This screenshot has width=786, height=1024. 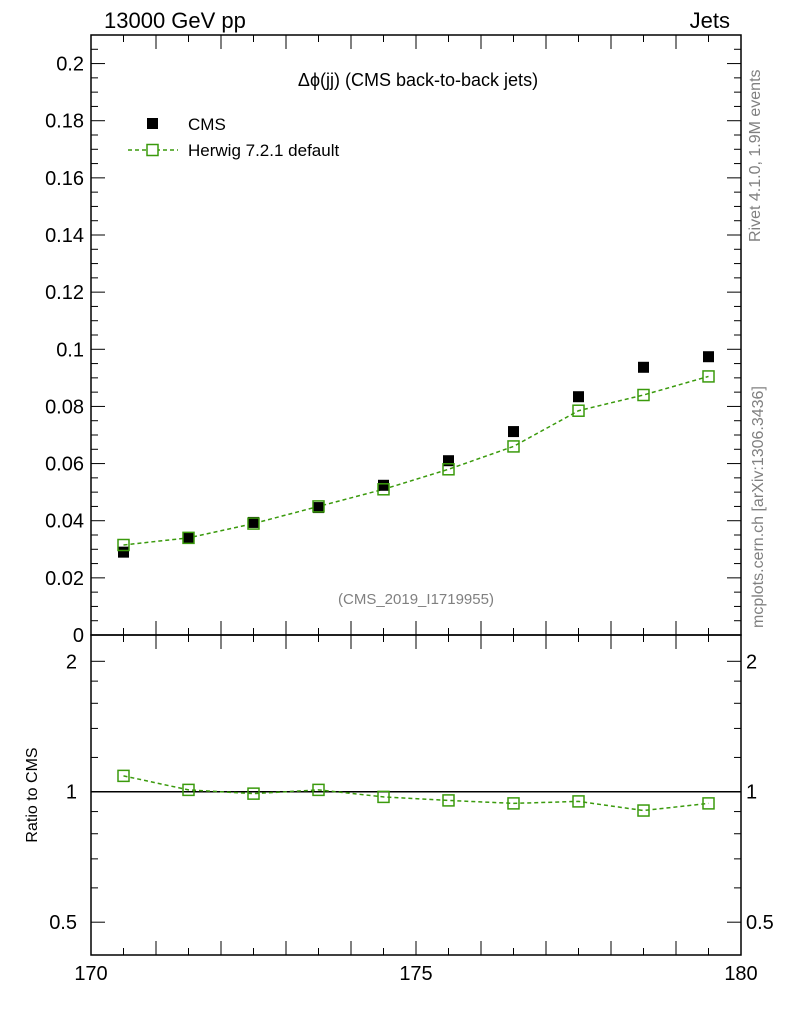 I want to click on legend-herwig-label: Herwig 7.2.1 default, so click(x=263, y=150).